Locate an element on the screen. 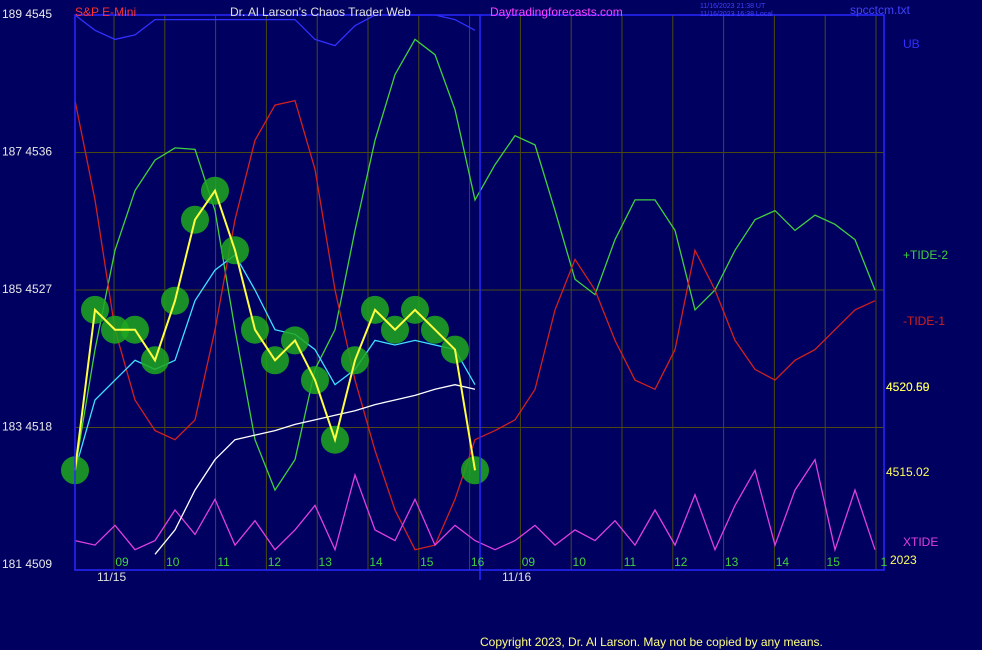  y-tick-label: 183 4518 is located at coordinates (27, 427).